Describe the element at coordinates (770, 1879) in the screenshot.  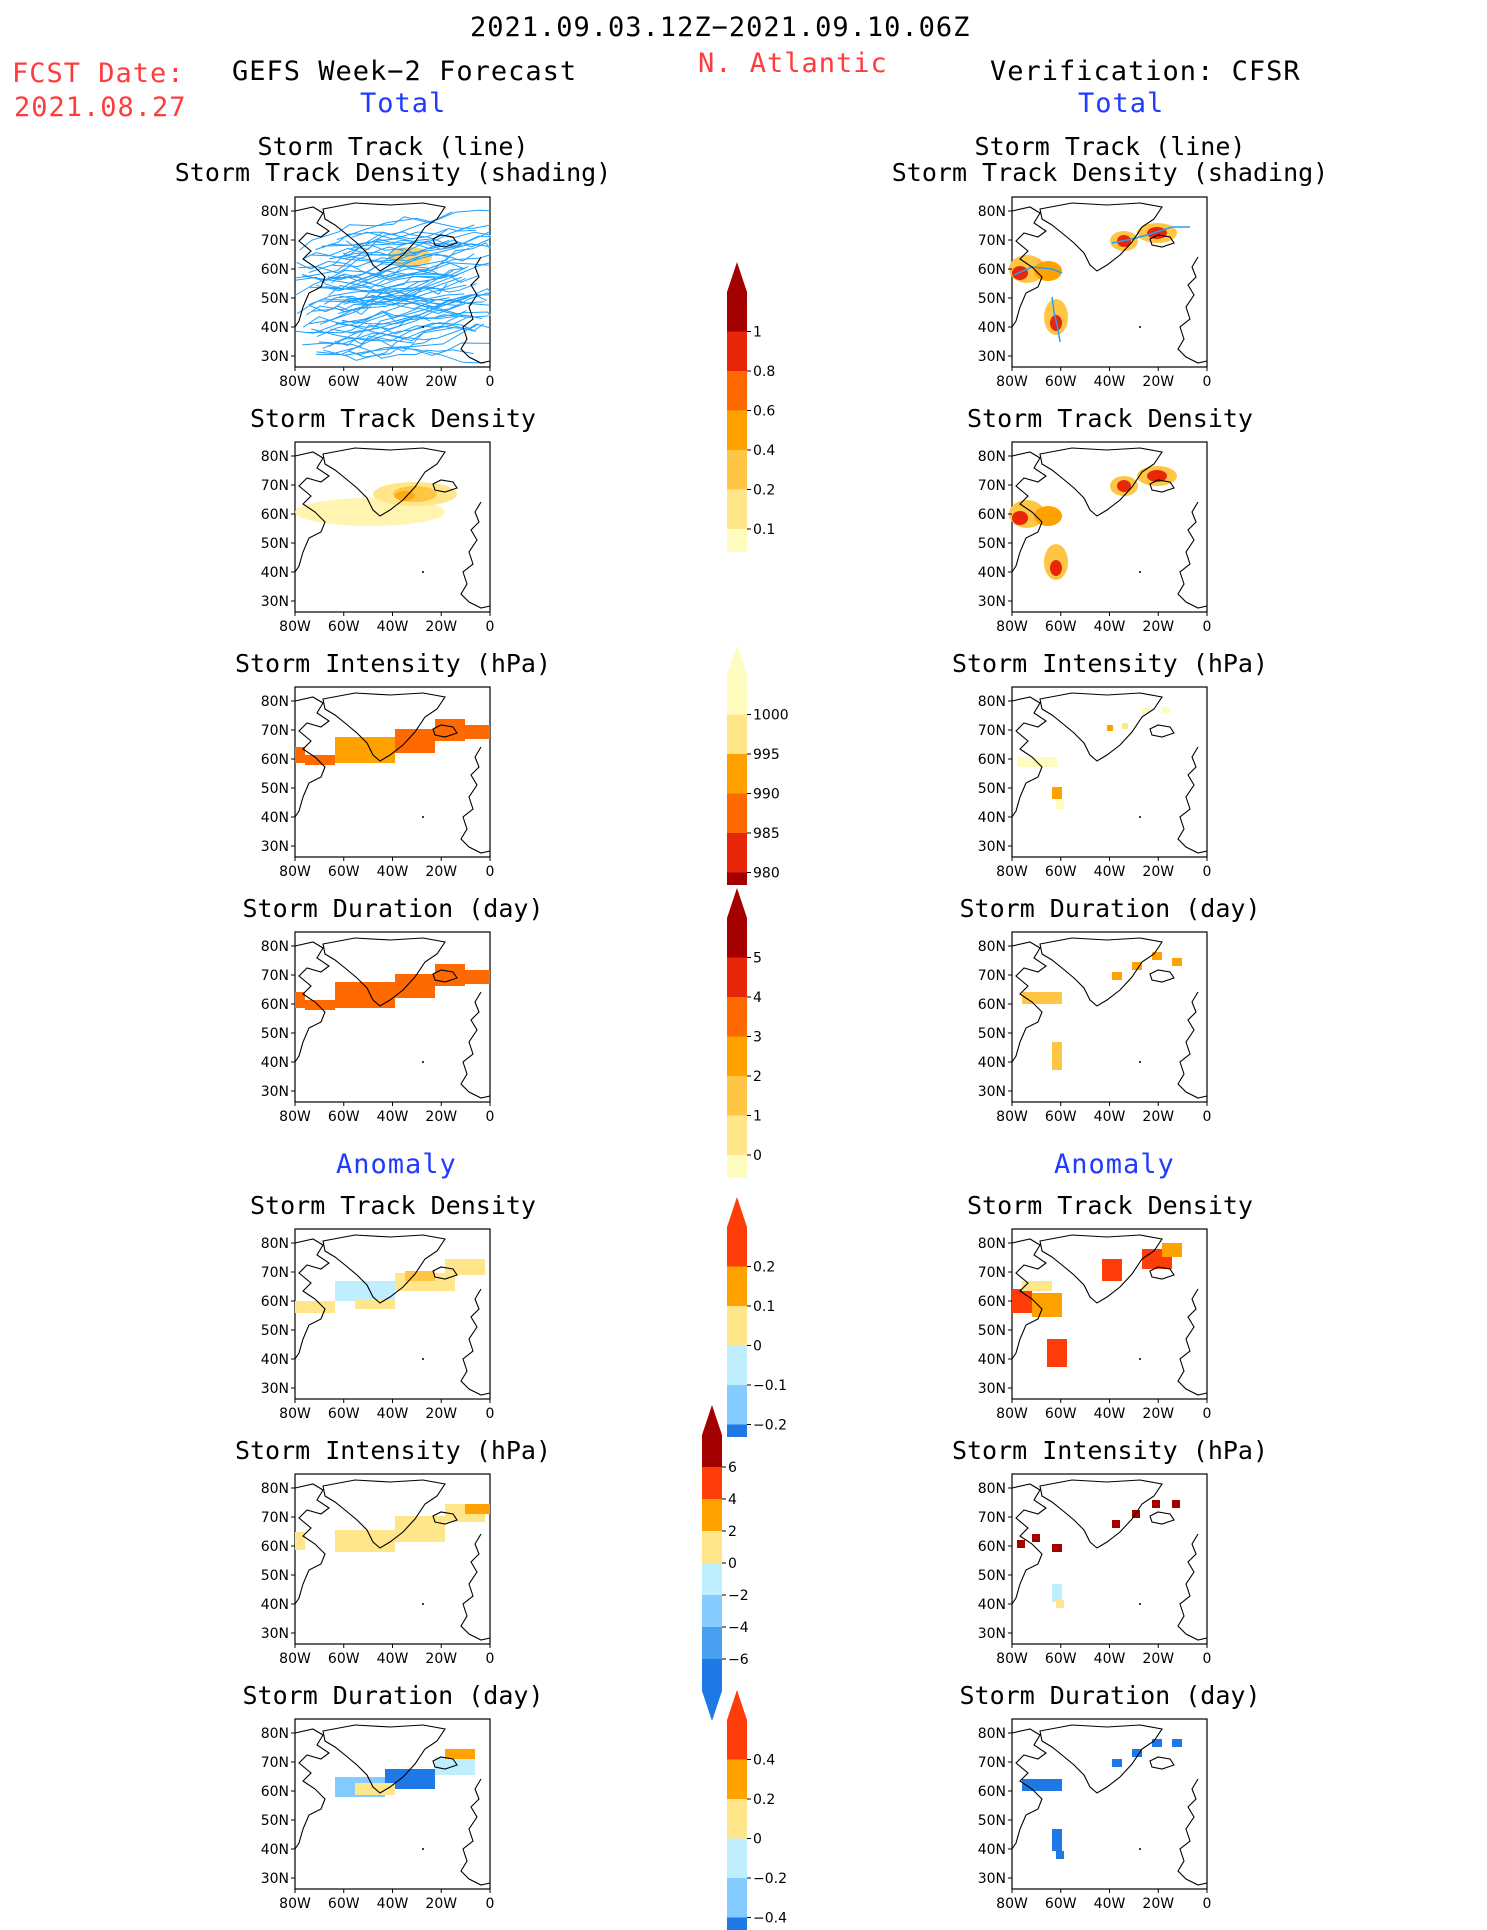
I see `colorbar-tick-label: −0.2` at that location.